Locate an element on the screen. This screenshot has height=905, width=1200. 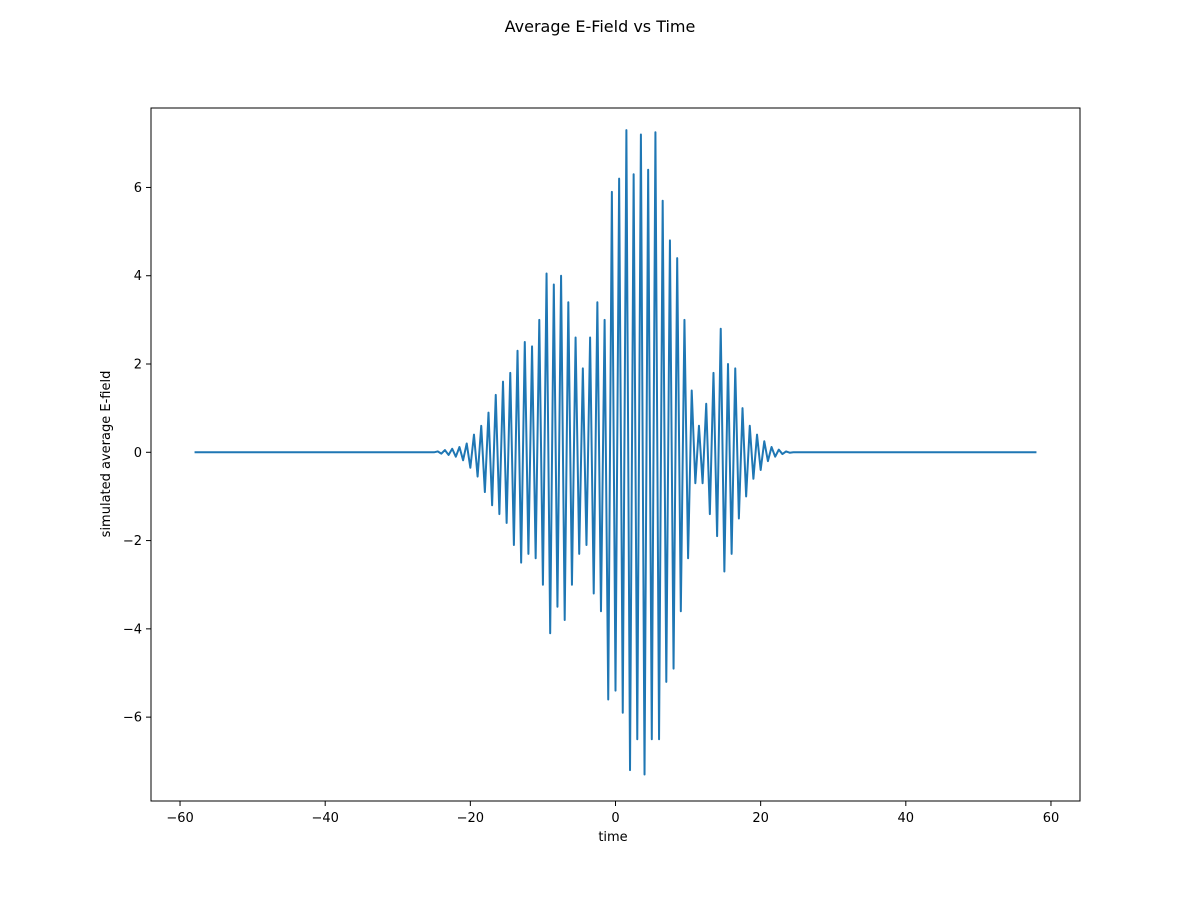
y-tick-label: 2 is located at coordinates (138, 365).